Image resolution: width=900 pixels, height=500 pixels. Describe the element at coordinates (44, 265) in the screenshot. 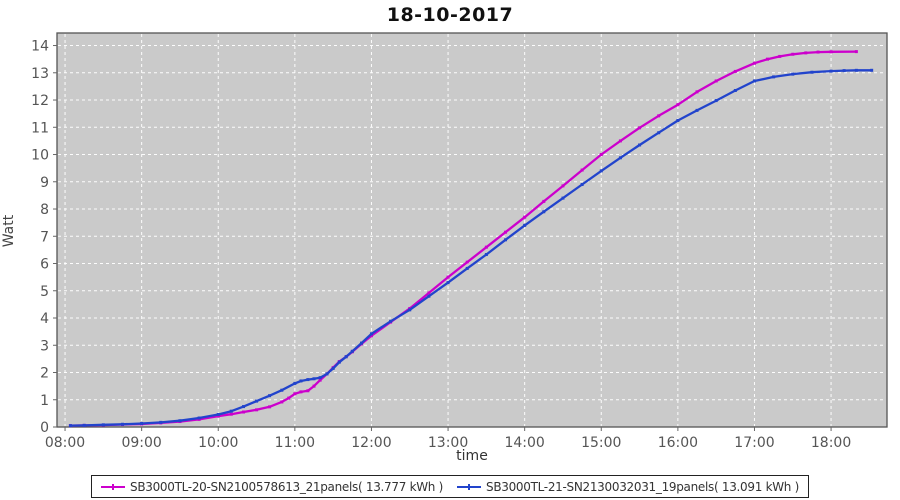

I see `y-tick-label: 6` at that location.